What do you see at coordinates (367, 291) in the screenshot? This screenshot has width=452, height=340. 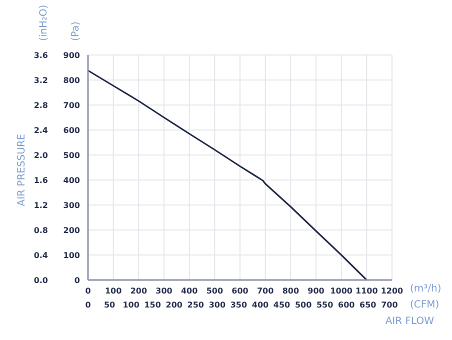 I see `x-tick-label: 1100` at bounding box center [367, 291].